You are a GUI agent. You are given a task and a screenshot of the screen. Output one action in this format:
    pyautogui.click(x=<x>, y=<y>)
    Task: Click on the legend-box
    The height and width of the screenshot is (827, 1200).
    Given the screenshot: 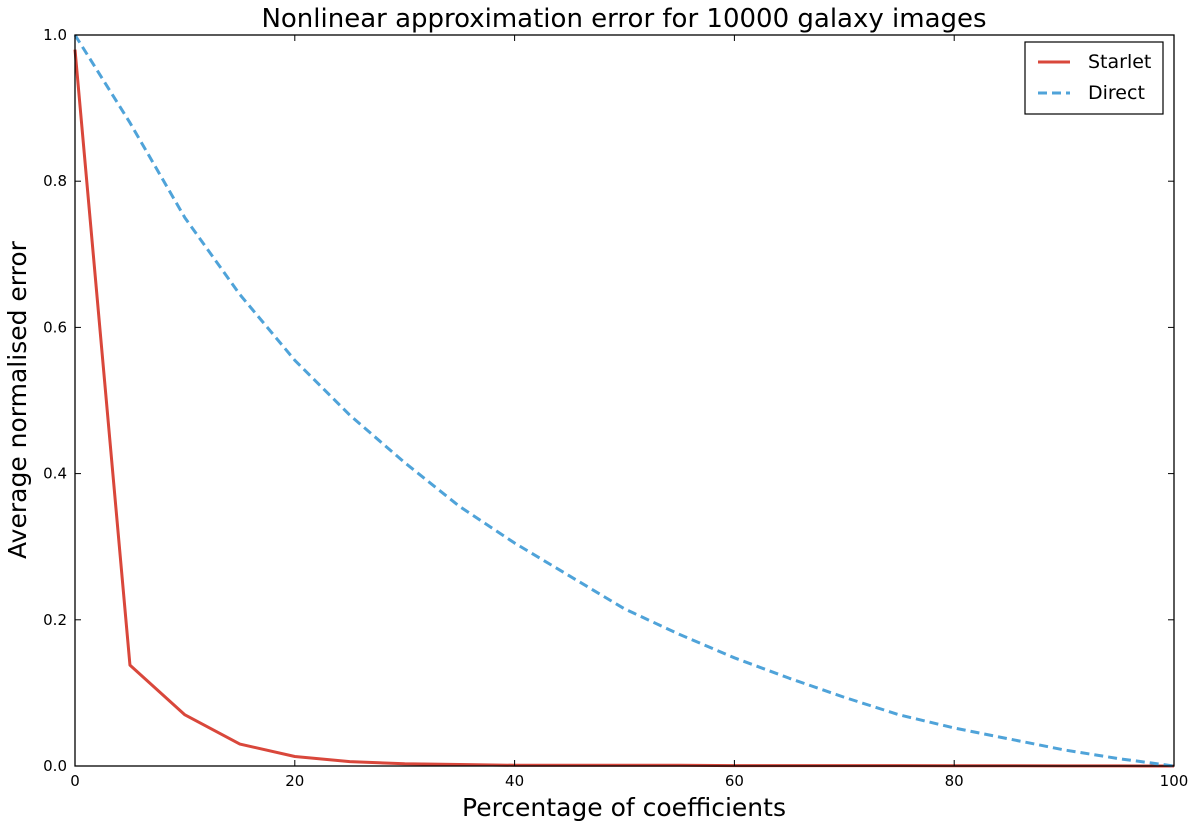 What is the action you would take?
    pyautogui.click(x=1094, y=78)
    